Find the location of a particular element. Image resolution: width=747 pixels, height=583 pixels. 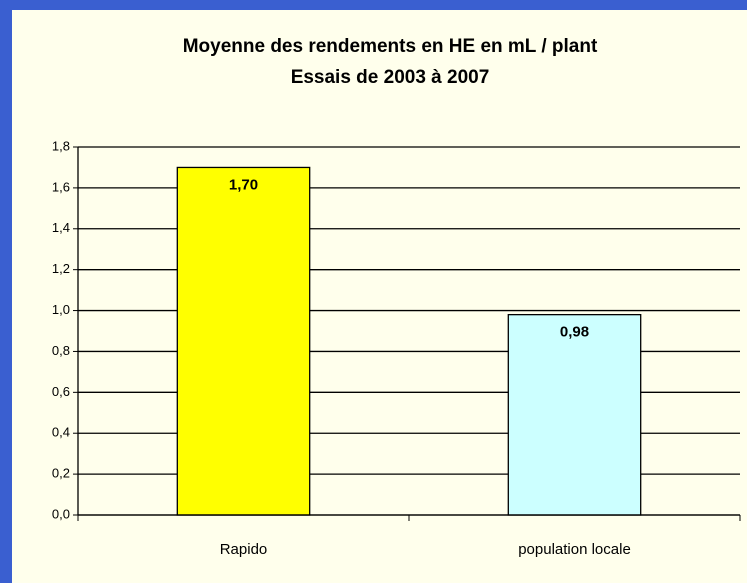

y-tick-label: 0,6 is located at coordinates (61, 391).